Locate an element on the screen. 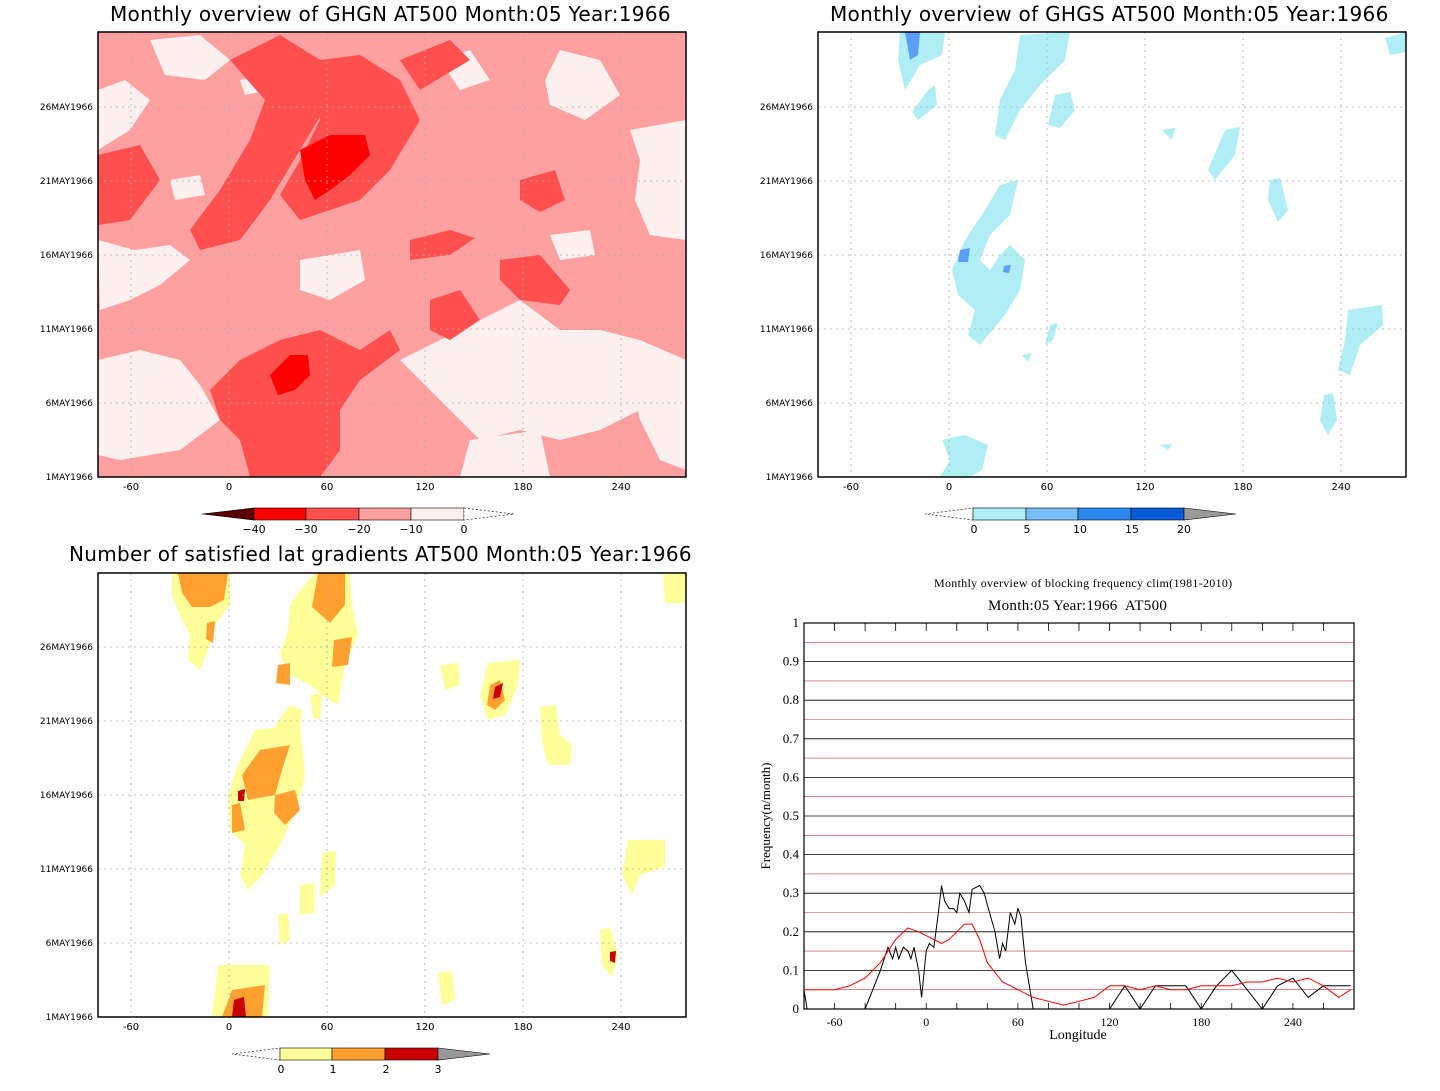 Image resolution: width=1440 pixels, height=1091 pixels. ghgn-y-tick-label: 11MAY1966 is located at coordinates (66, 330).